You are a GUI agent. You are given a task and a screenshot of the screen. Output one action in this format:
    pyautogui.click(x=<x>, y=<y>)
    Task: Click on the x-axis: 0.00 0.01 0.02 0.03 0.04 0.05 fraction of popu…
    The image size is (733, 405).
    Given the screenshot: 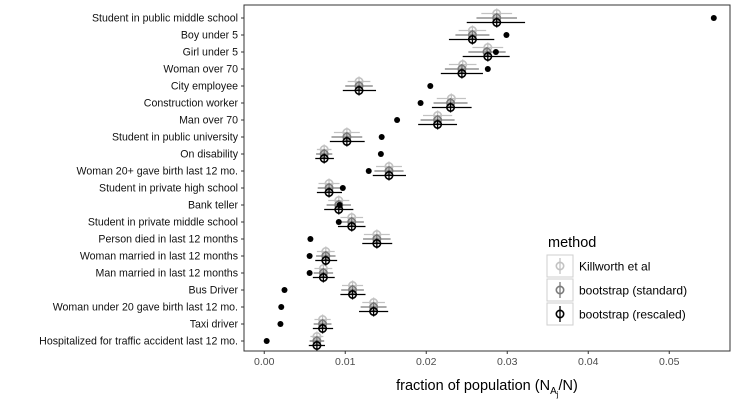 What is the action you would take?
    pyautogui.click(x=467, y=375)
    